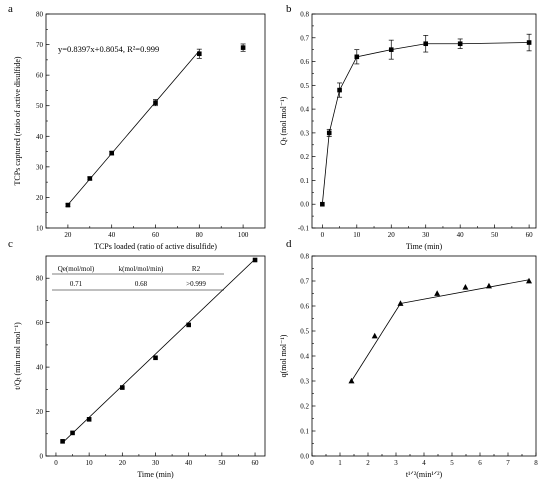 The width and height of the screenshot is (550, 486). Describe the element at coordinates (40, 45) in the screenshot. I see `y-tick-label: 70` at that location.